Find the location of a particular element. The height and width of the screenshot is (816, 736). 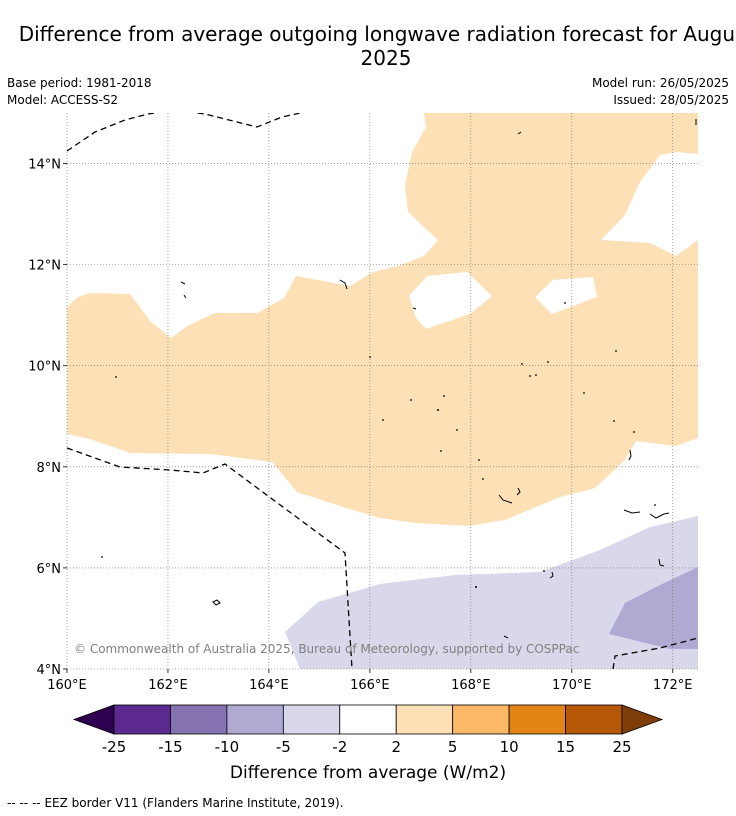

latitude-tick-label: 8°N is located at coordinates (49, 468).